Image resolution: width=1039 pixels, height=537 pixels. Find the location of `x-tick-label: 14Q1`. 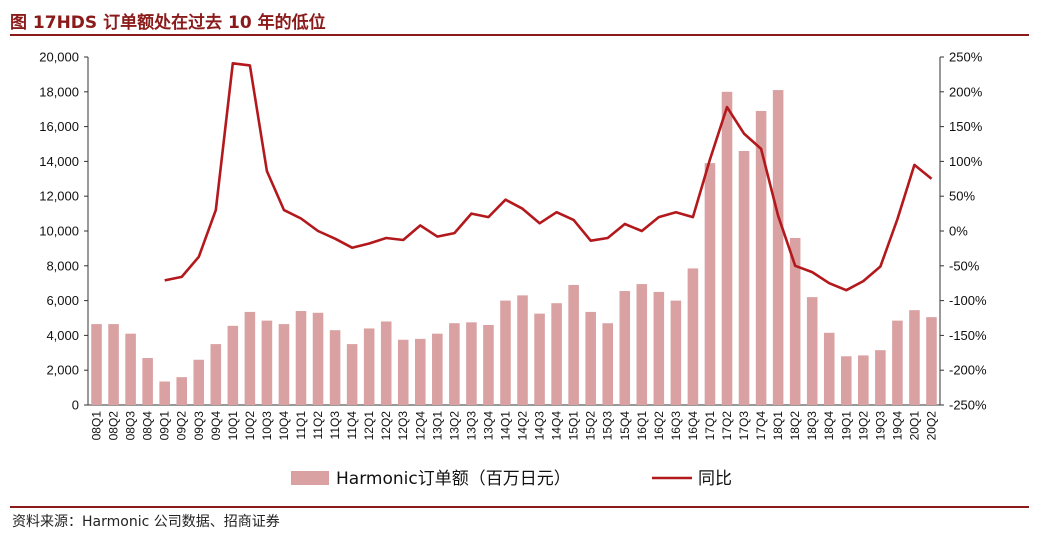

x-tick-label: 14Q1 is located at coordinates (505, 426).